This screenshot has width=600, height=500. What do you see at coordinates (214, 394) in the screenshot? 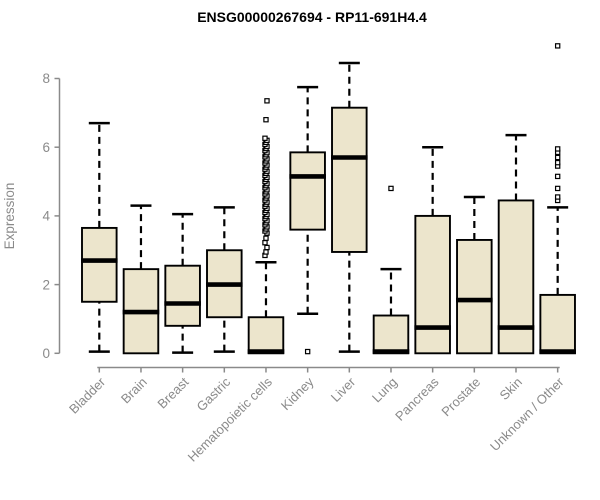
I see `x-tick-label: Gastric` at bounding box center [214, 394].